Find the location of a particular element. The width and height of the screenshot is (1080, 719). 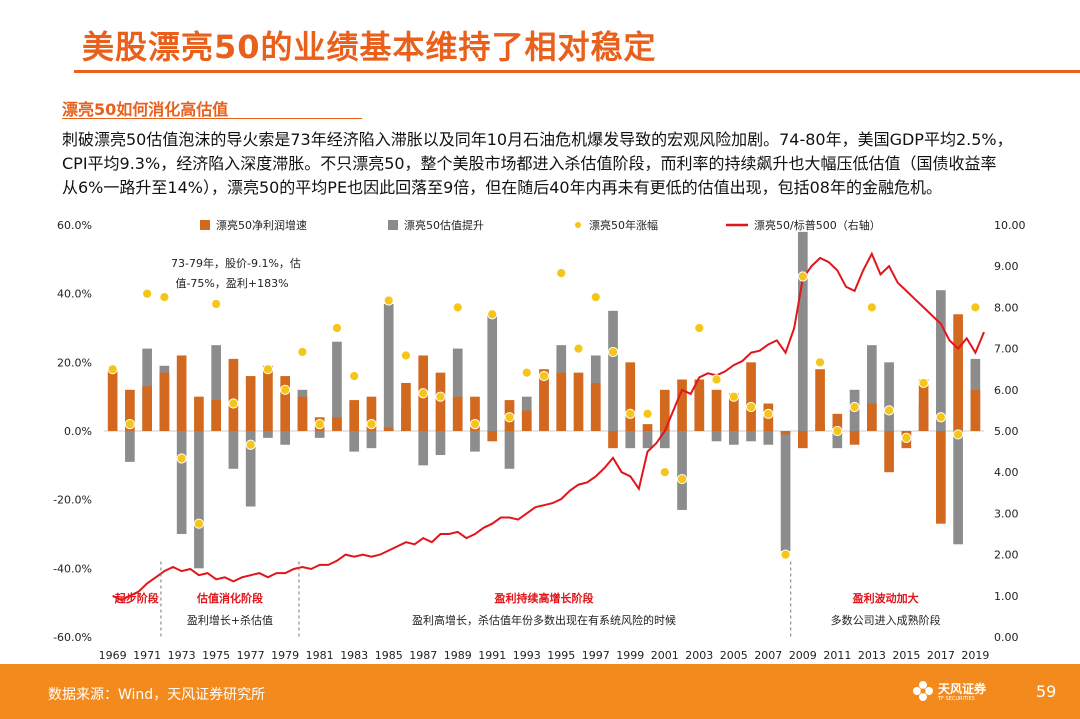

legend-label: 漂亮50年涨幅 is located at coordinates (623, 225).